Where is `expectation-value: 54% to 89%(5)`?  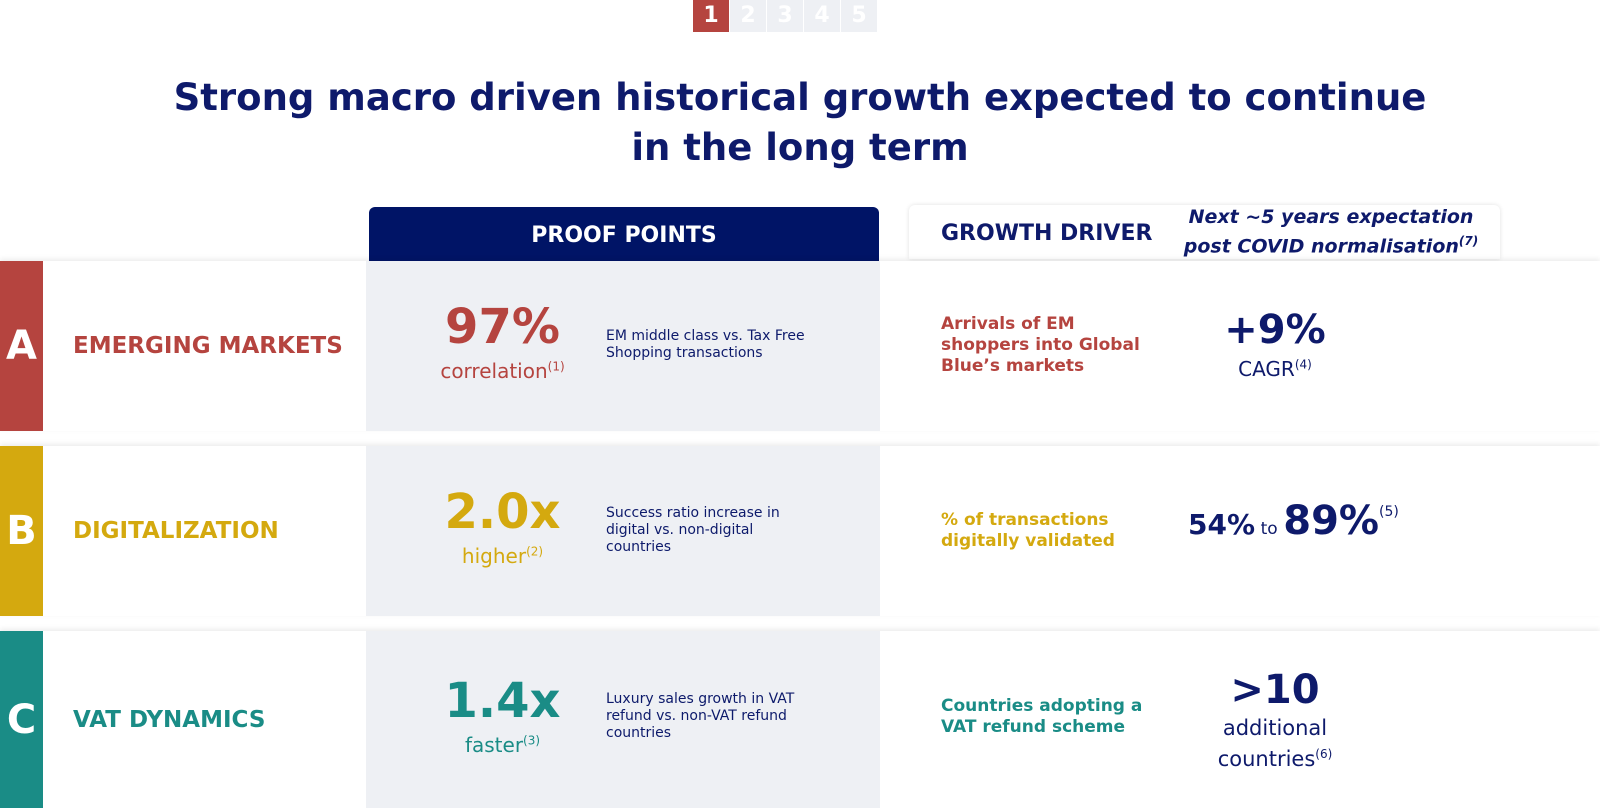 expectation-value: 54% to 89%(5) is located at coordinates (1298, 521).